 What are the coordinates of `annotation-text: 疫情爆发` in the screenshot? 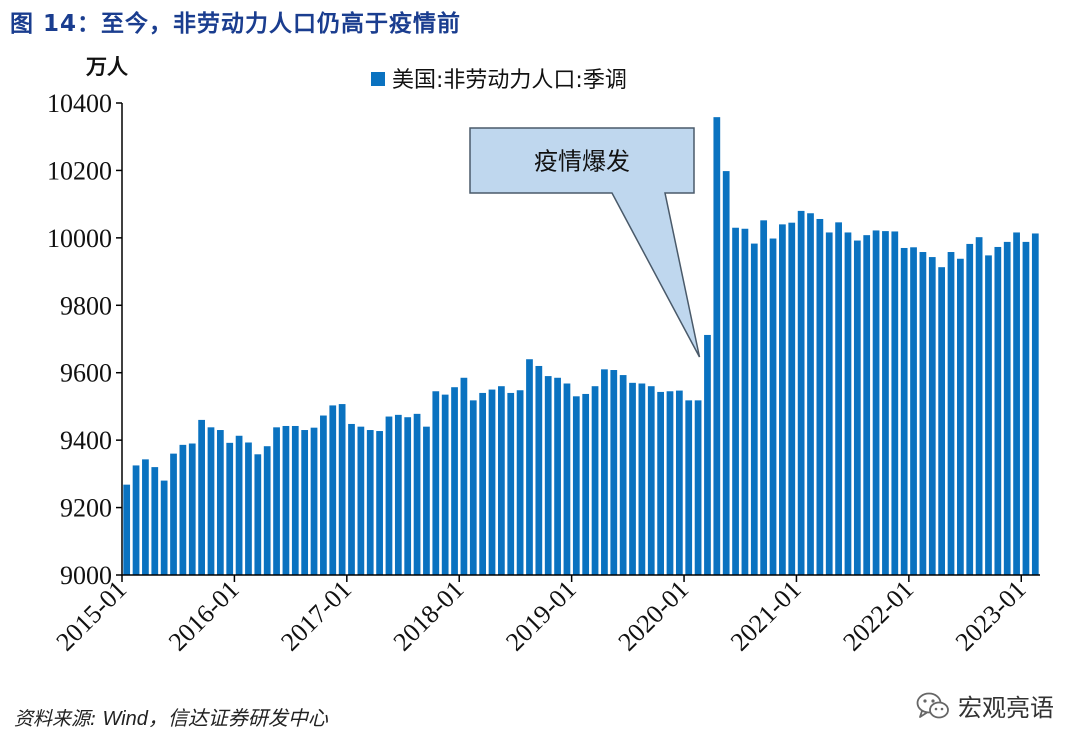 It's located at (582, 162).